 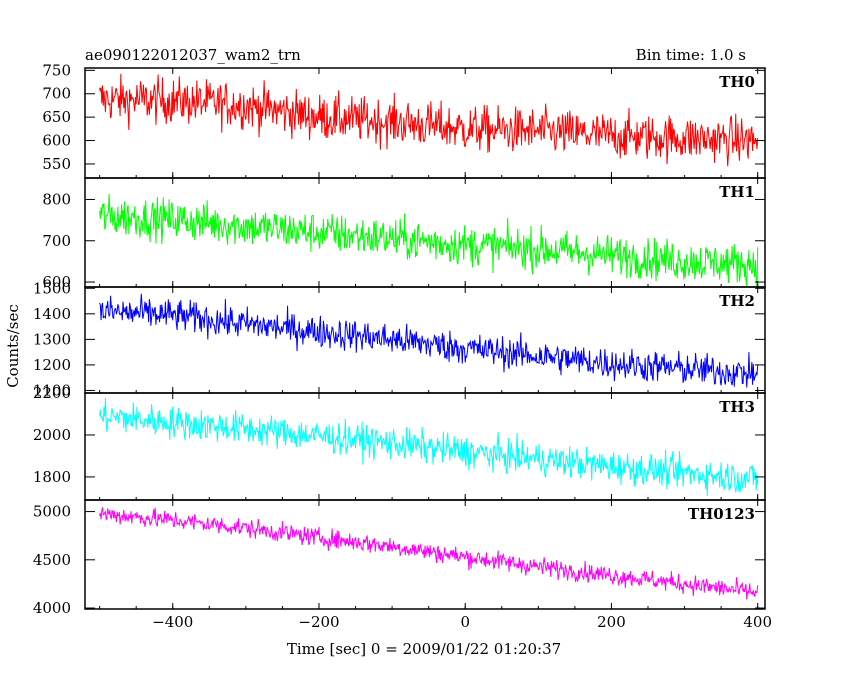 What do you see at coordinates (429, 447) in the screenshot?
I see `series-line-th3` at bounding box center [429, 447].